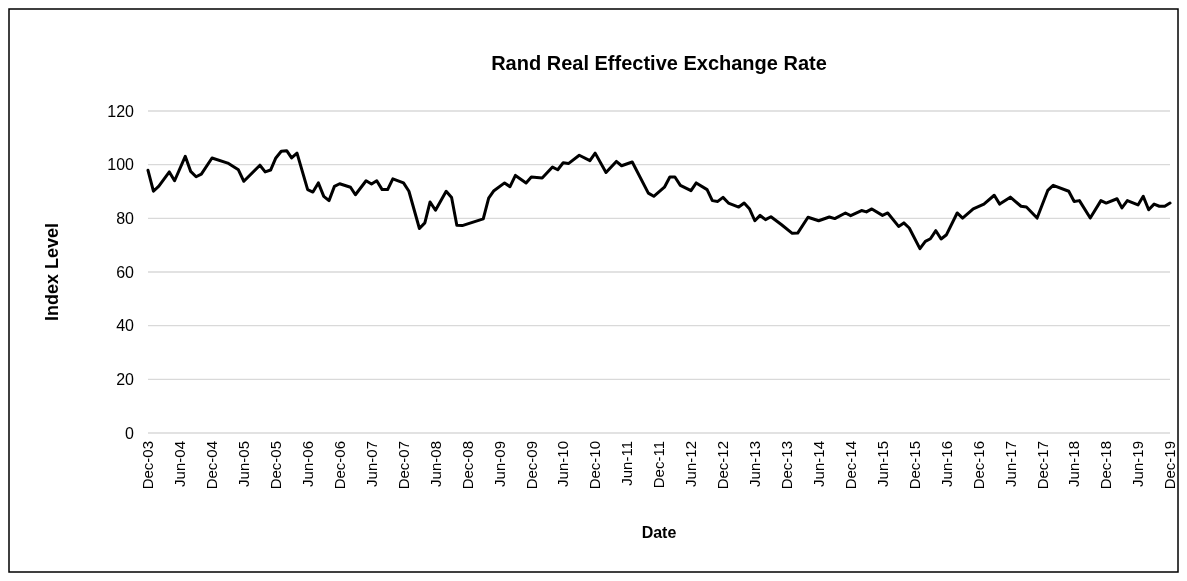  Describe the element at coordinates (339, 465) in the screenshot. I see `x-tick-label: Dec-06` at that location.